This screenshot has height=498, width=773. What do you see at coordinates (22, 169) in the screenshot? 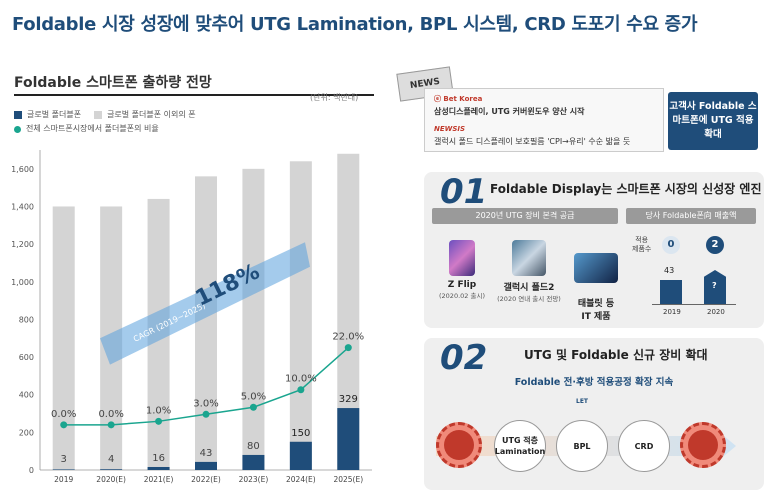
I see `y-tick-label: 1,600` at bounding box center [22, 169].